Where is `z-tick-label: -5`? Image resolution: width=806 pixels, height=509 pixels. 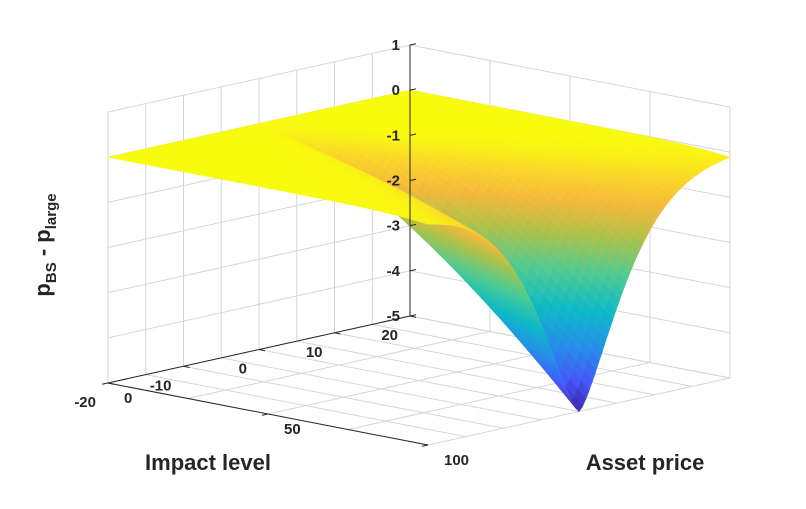
z-tick-label: -5 is located at coordinates (393, 316).